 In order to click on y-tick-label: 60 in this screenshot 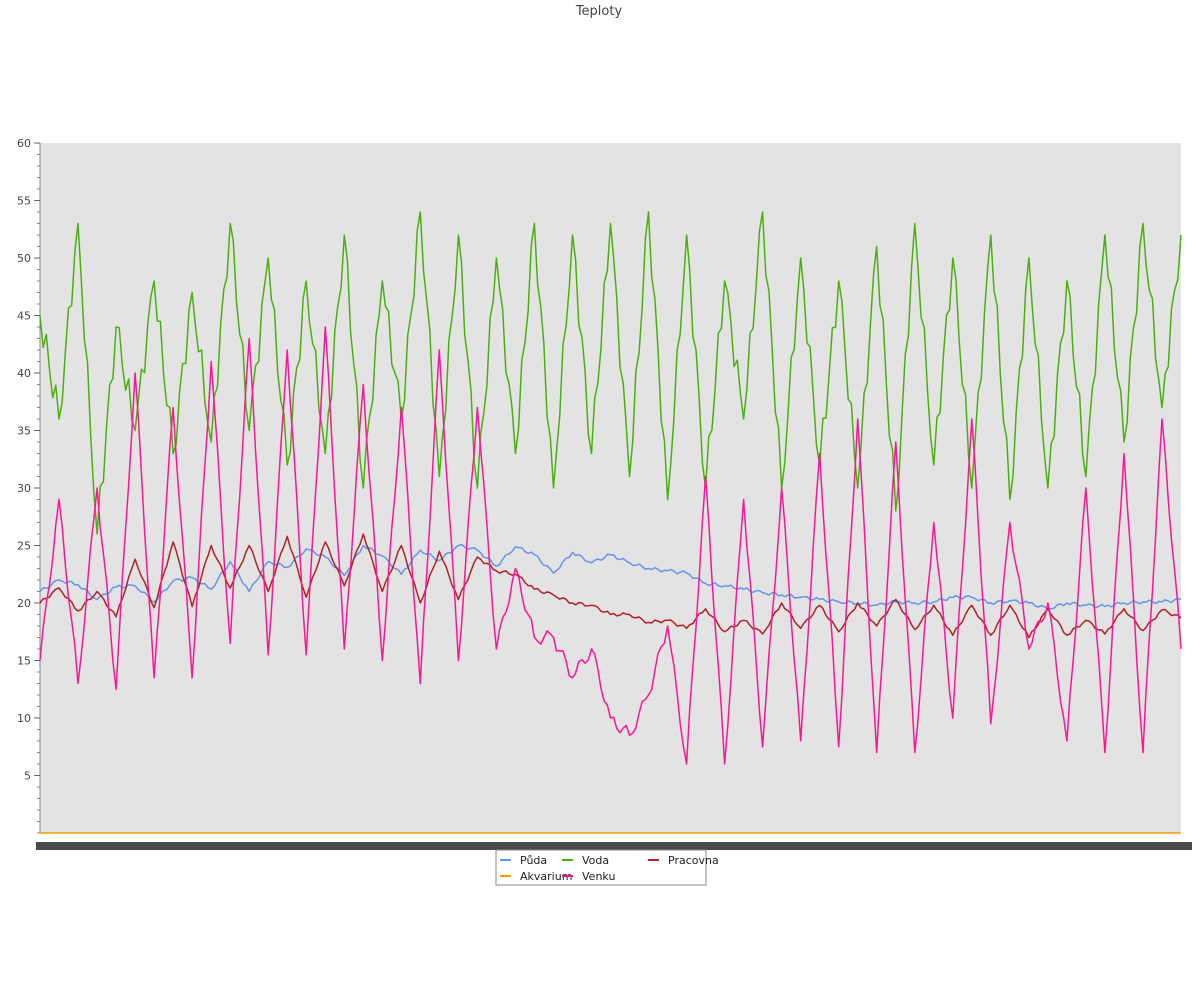, I will do `click(24, 143)`.